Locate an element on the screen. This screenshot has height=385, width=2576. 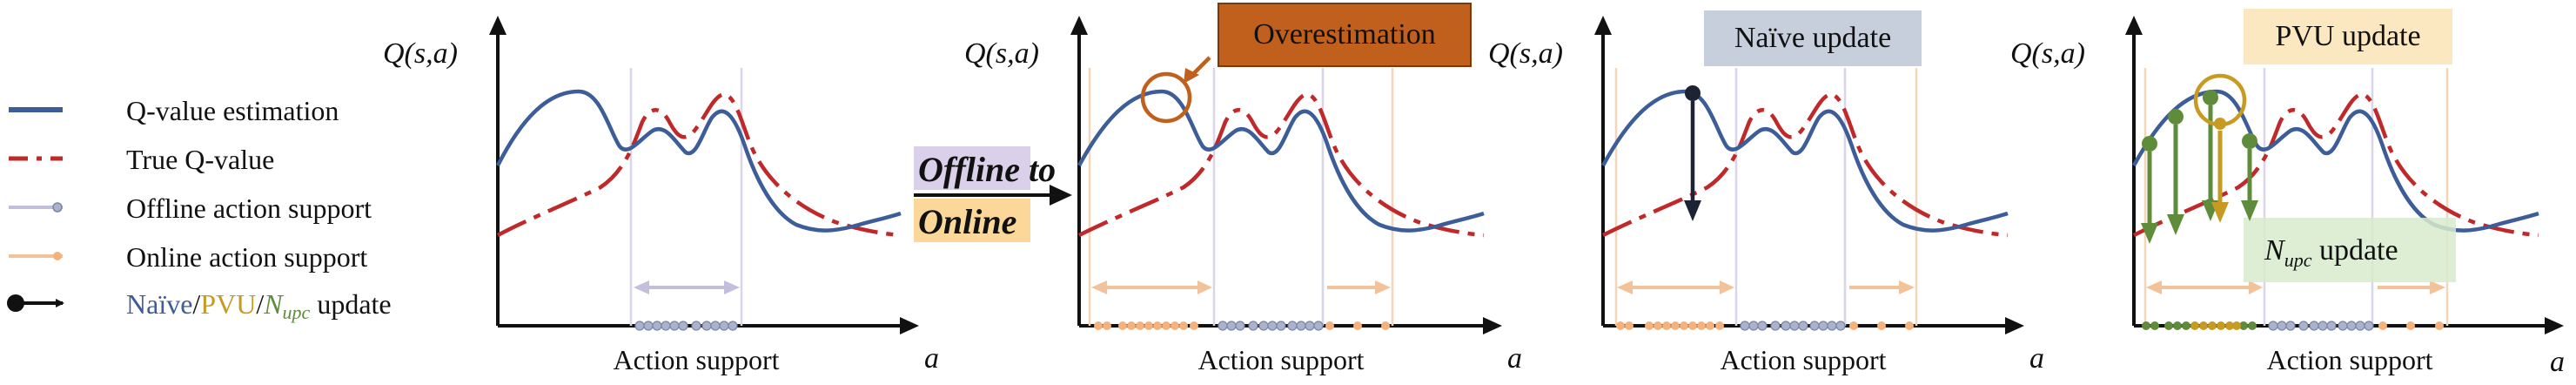
y-axis is located at coordinates (2134, 171).